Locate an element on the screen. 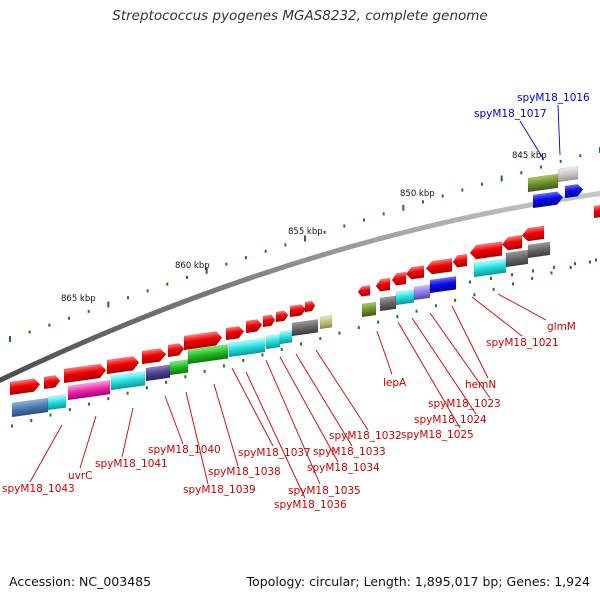 The image size is (600, 600). gene-label: spyM18_1043 is located at coordinates (38, 489).